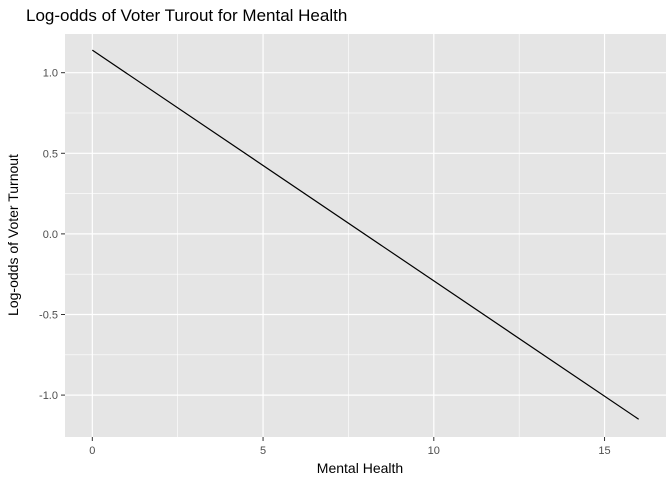 The width and height of the screenshot is (672, 480). Describe the element at coordinates (604, 451) in the screenshot. I see `x-tick-label: 15` at that location.